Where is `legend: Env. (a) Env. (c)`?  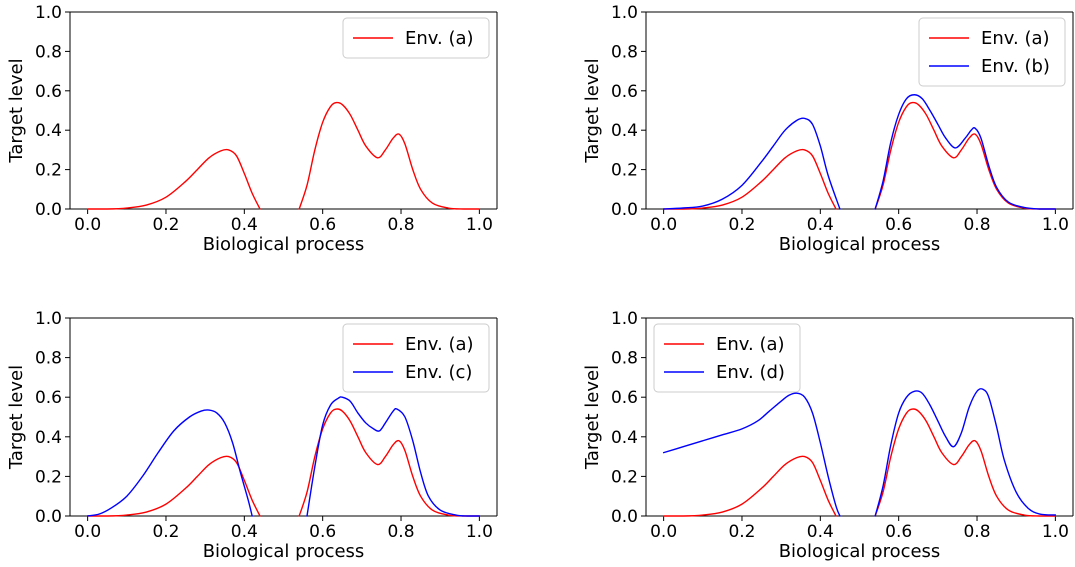
legend: Env. (a) Env. (c) is located at coordinates (416, 358).